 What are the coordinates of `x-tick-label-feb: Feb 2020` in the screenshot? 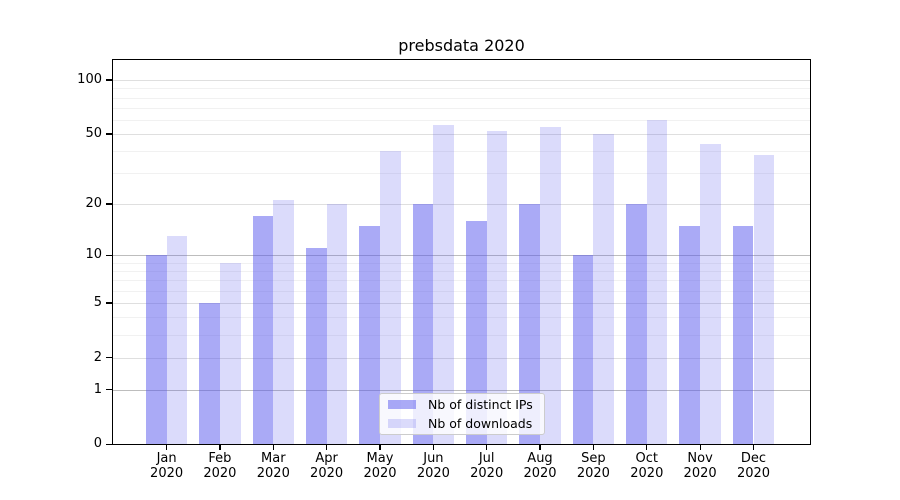 It's located at (220, 466).